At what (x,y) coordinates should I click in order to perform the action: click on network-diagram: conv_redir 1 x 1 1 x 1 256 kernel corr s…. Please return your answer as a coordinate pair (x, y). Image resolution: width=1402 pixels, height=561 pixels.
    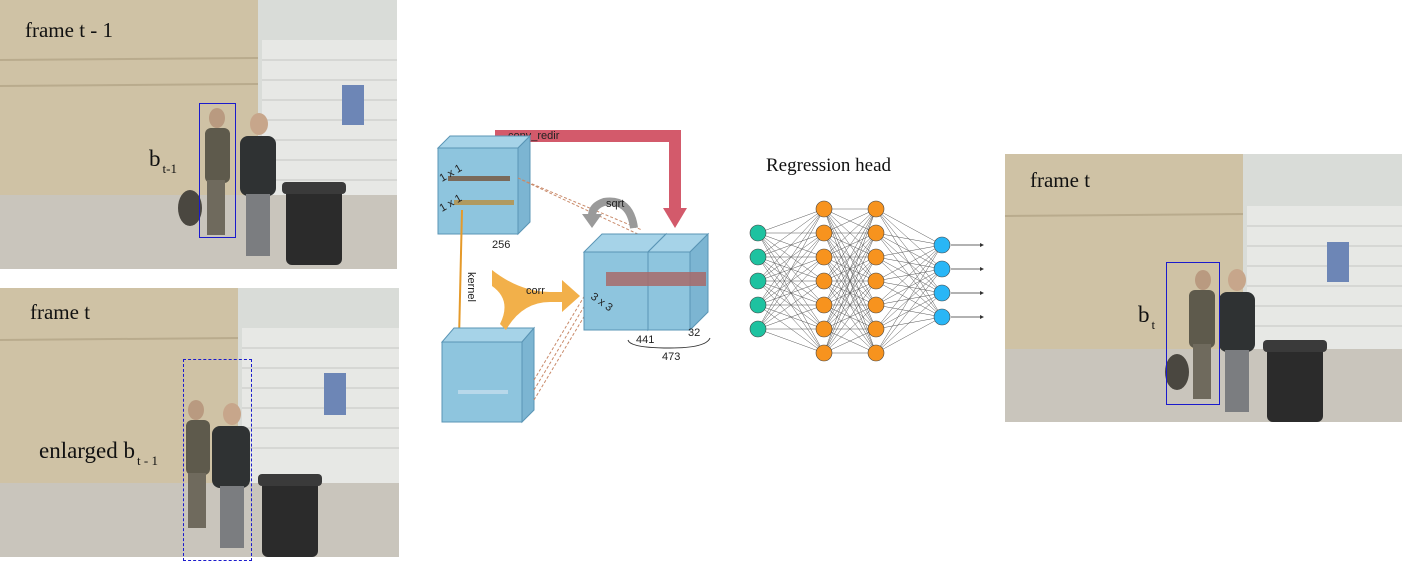
    Looking at the image, I should click on (573, 277).